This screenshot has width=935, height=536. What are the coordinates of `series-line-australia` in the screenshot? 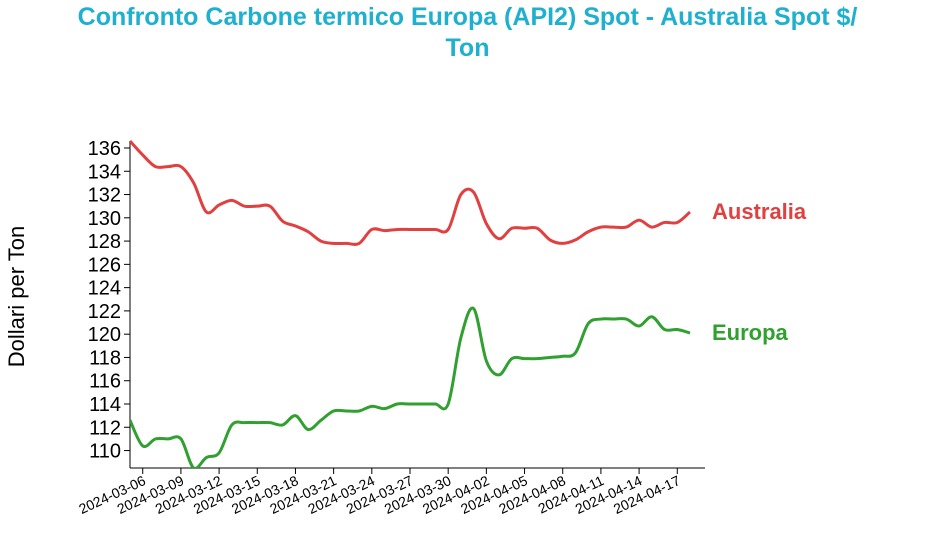 It's located at (410, 192).